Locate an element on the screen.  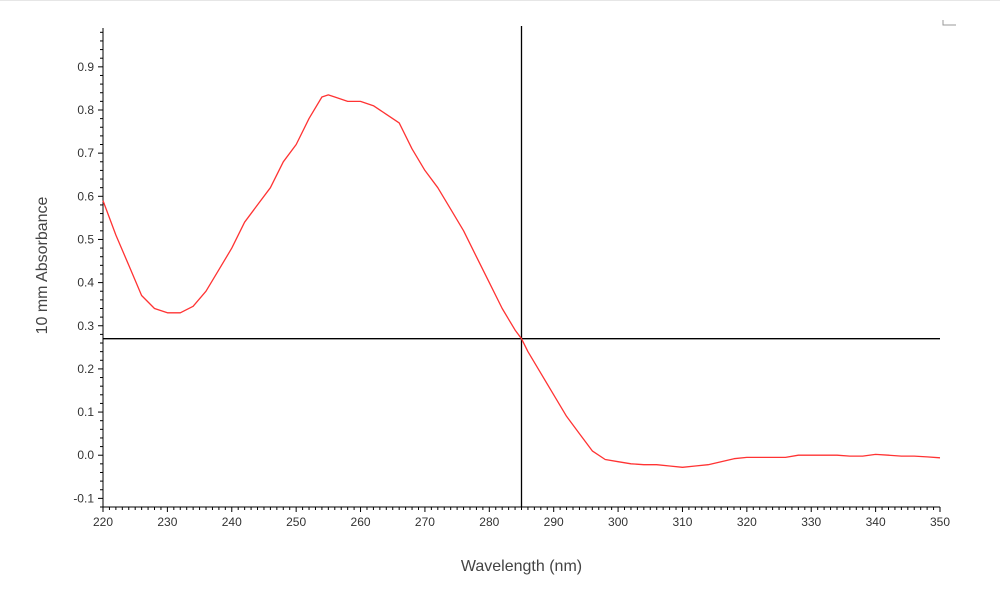
y-tick-label: 0.4 is located at coordinates (85, 283).